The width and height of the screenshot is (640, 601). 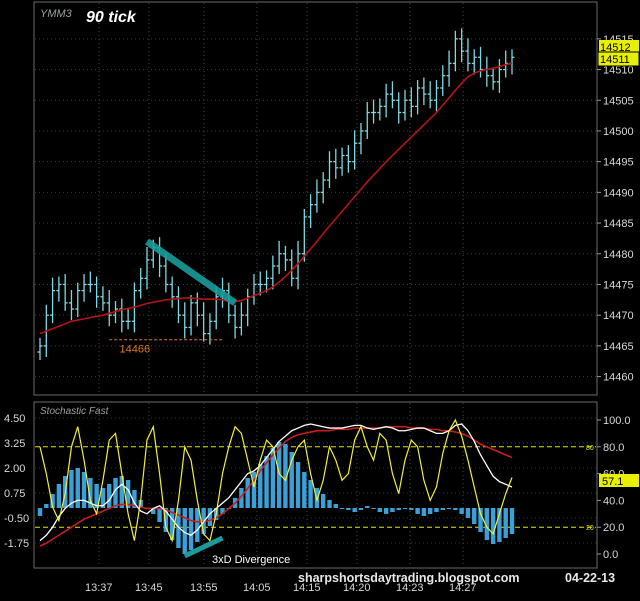 What do you see at coordinates (14, 444) in the screenshot?
I see `stochastic-left-tick-label: 3.25` at bounding box center [14, 444].